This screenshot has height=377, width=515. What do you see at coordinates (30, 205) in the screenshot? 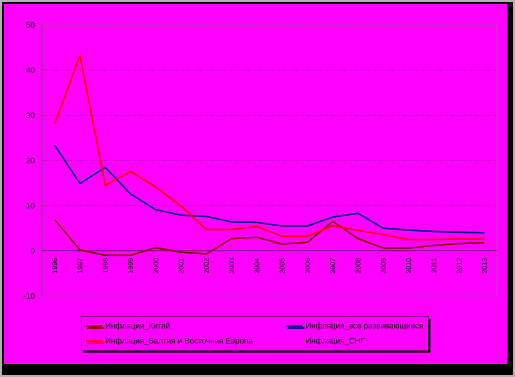
I see `y-tick-label: 10` at bounding box center [30, 205].